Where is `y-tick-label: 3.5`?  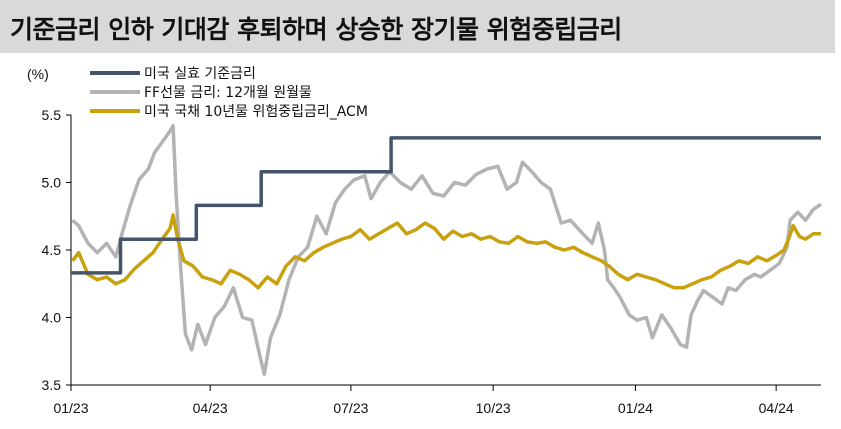
y-tick-label: 3.5 is located at coordinates (52, 385).